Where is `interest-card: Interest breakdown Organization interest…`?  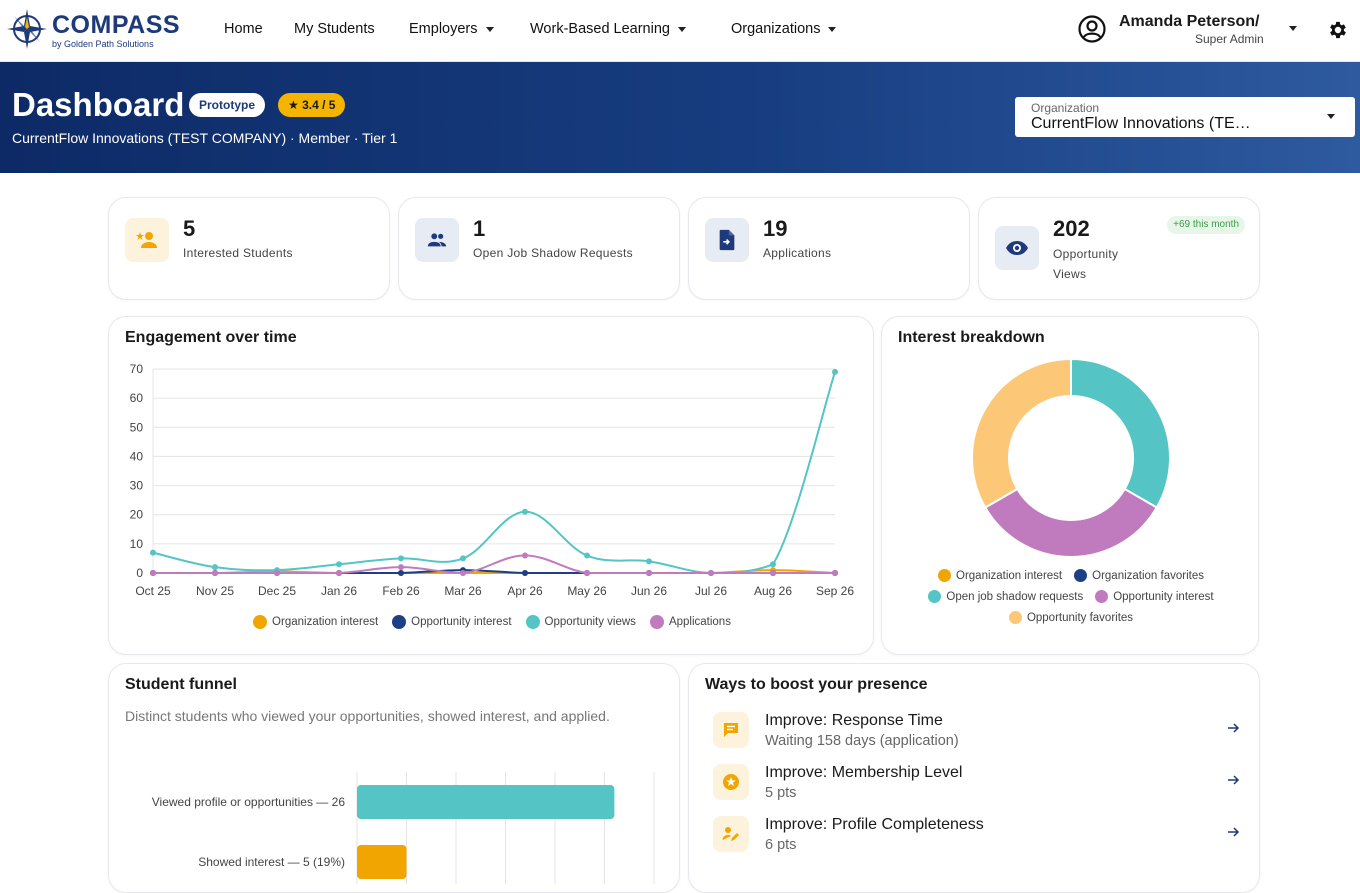
interest-card: Interest breakdown Organization interest… is located at coordinates (1070, 485).